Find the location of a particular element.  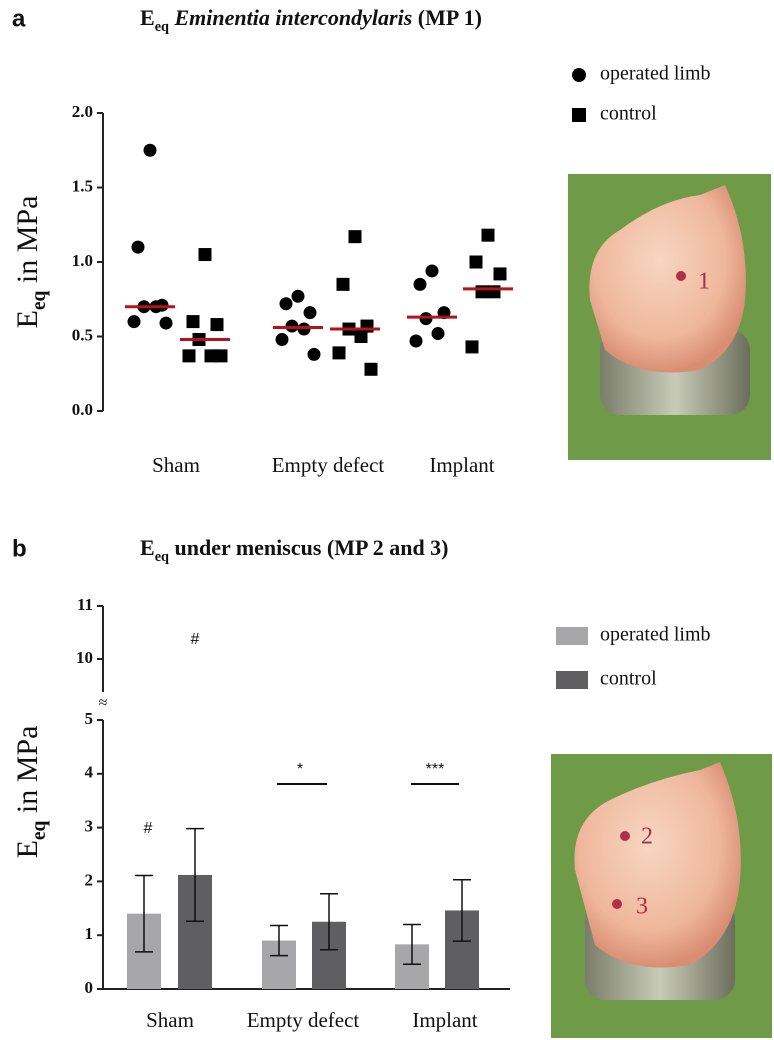

chart-title-part: (MP 1) is located at coordinates (447, 17).